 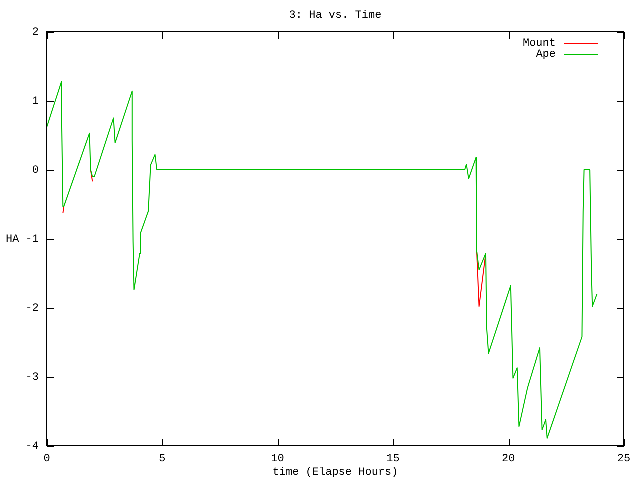 What do you see at coordinates (539, 44) in the screenshot?
I see `legend-label: Mount` at bounding box center [539, 44].